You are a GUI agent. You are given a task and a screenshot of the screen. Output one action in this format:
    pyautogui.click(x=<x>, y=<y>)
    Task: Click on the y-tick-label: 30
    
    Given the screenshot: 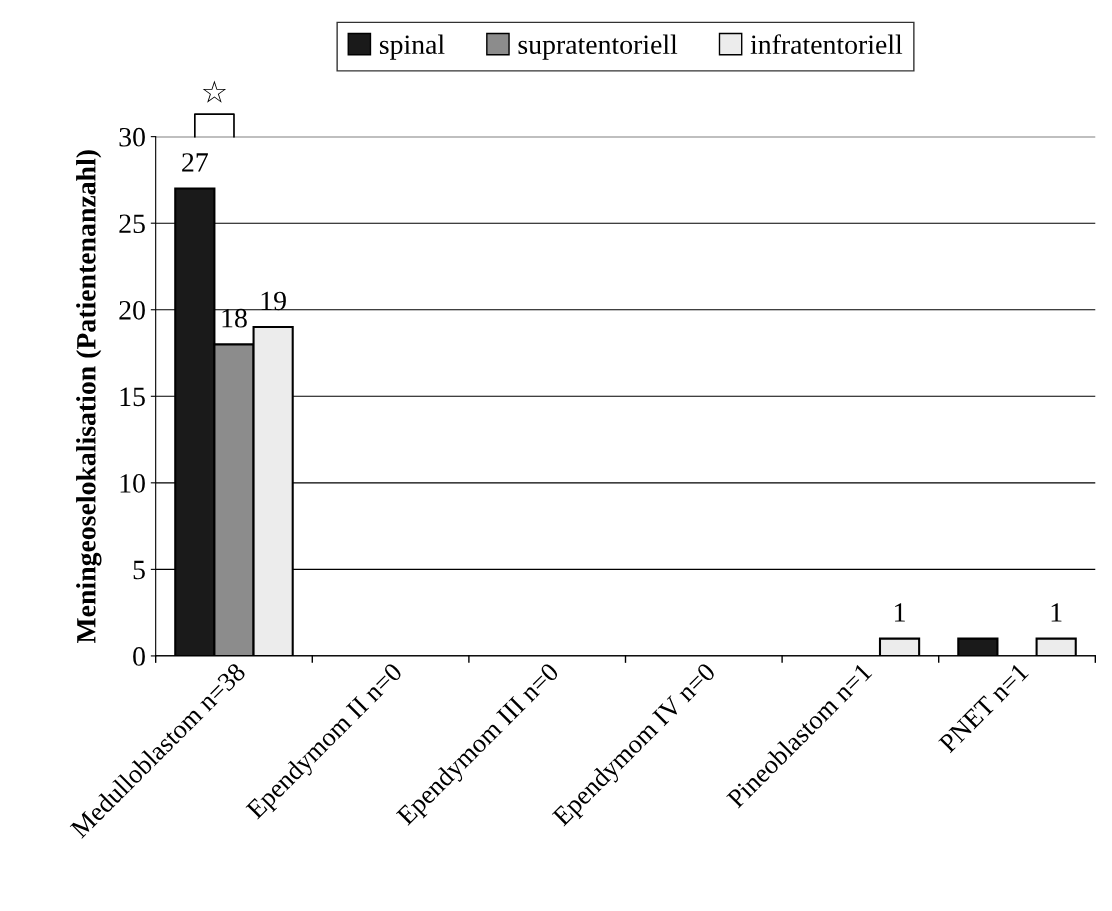 What is the action you would take?
    pyautogui.click(x=132, y=137)
    